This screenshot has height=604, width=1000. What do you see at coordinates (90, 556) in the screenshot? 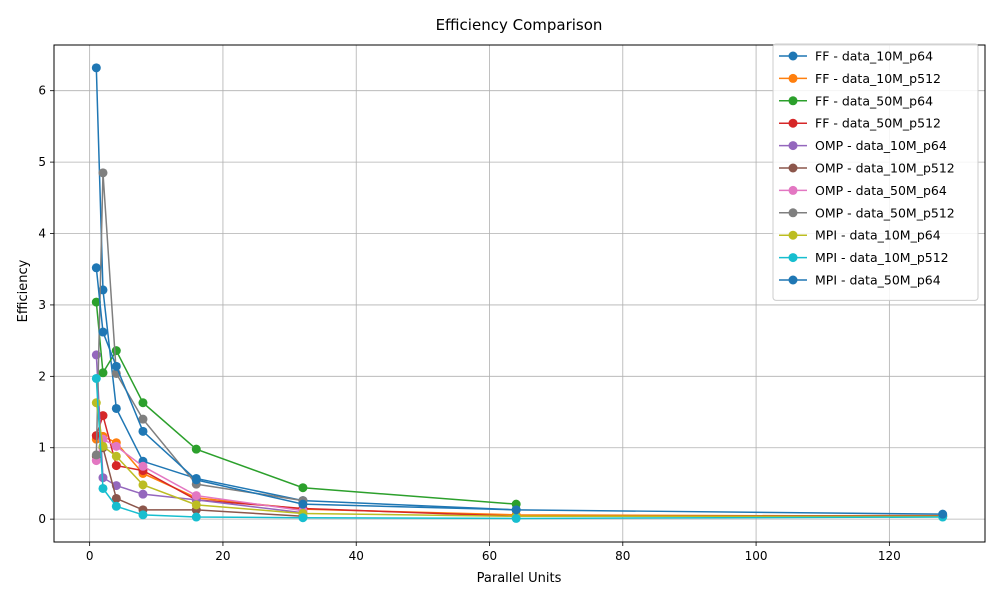
I see `x-tick-label: 0` at bounding box center [90, 556].